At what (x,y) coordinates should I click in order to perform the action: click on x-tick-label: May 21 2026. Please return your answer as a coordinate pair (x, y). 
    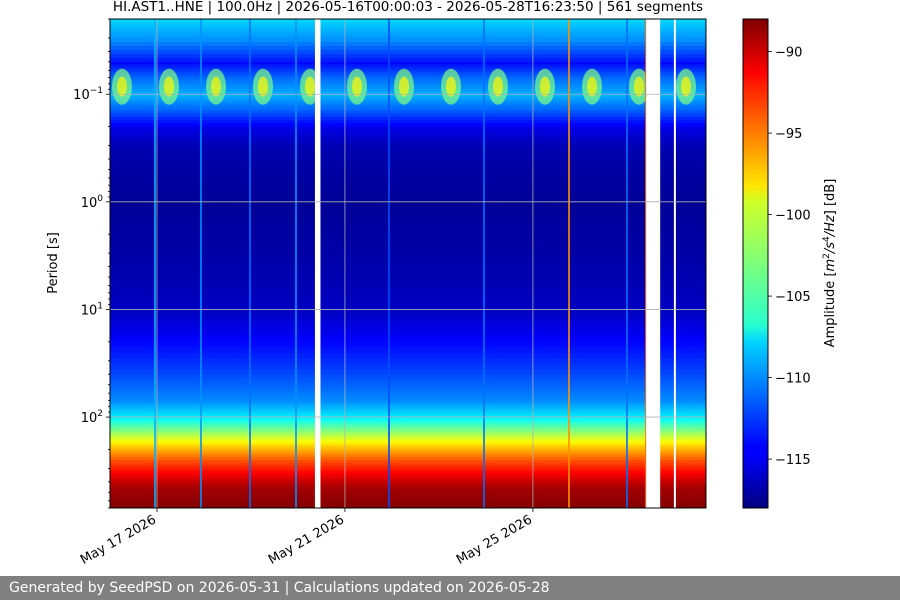
    Looking at the image, I should click on (306, 539).